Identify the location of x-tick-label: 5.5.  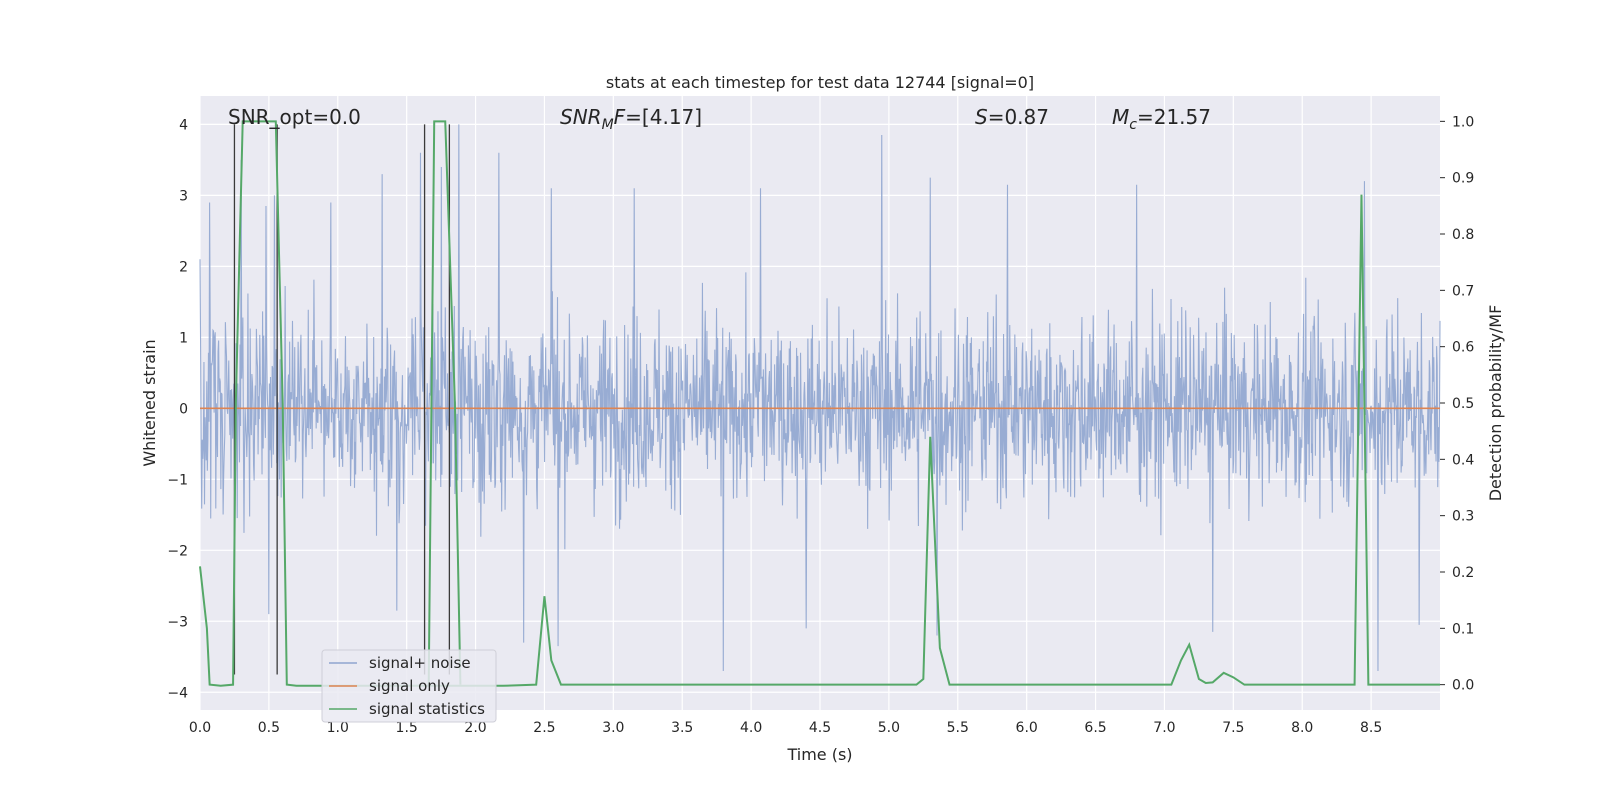
(958, 728).